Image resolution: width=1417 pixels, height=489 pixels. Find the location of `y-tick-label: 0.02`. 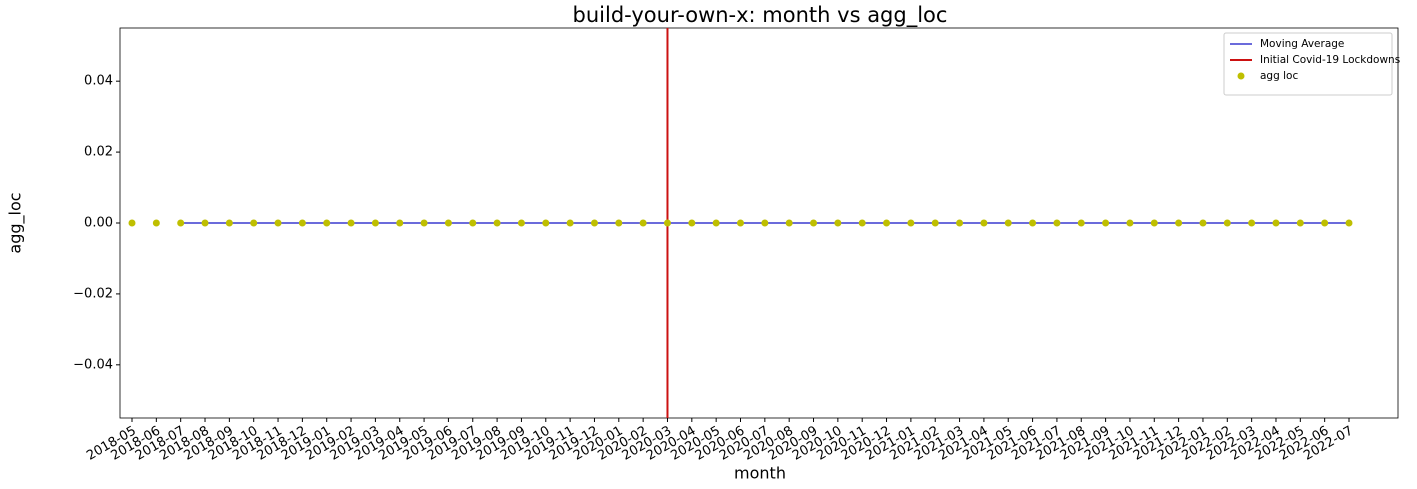

y-tick-label: 0.02 is located at coordinates (98, 152).